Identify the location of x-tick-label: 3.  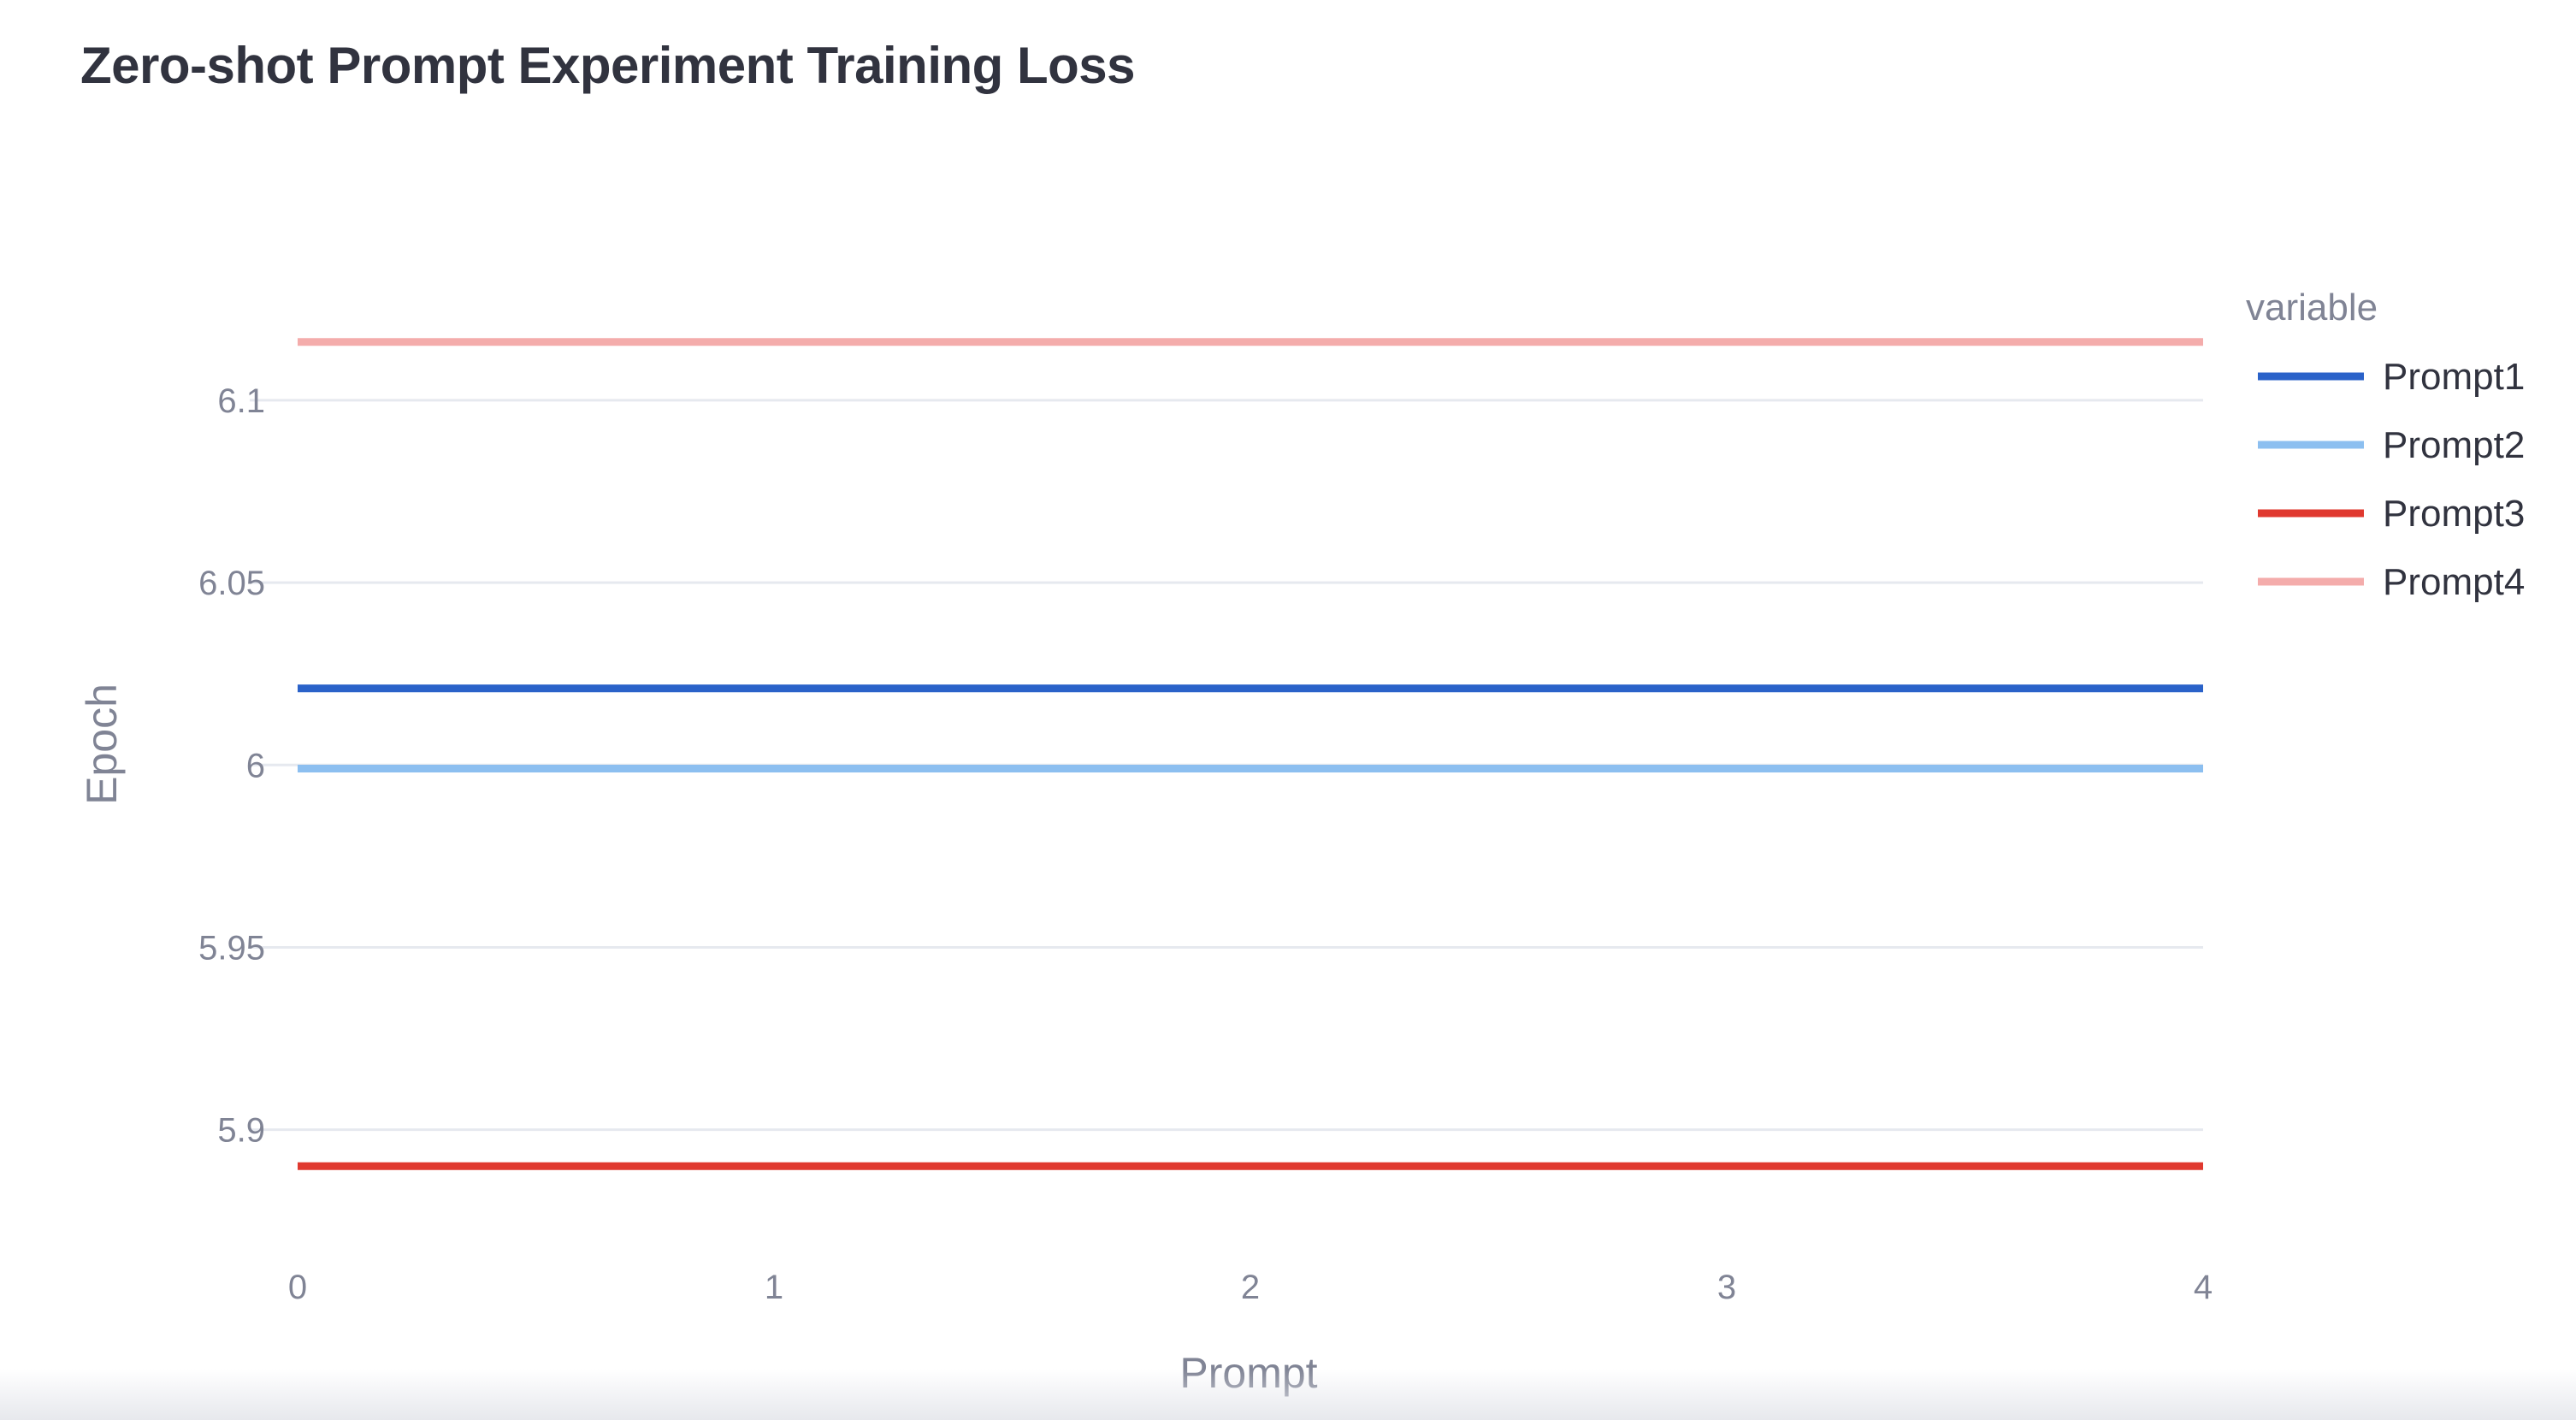
(1726, 1287).